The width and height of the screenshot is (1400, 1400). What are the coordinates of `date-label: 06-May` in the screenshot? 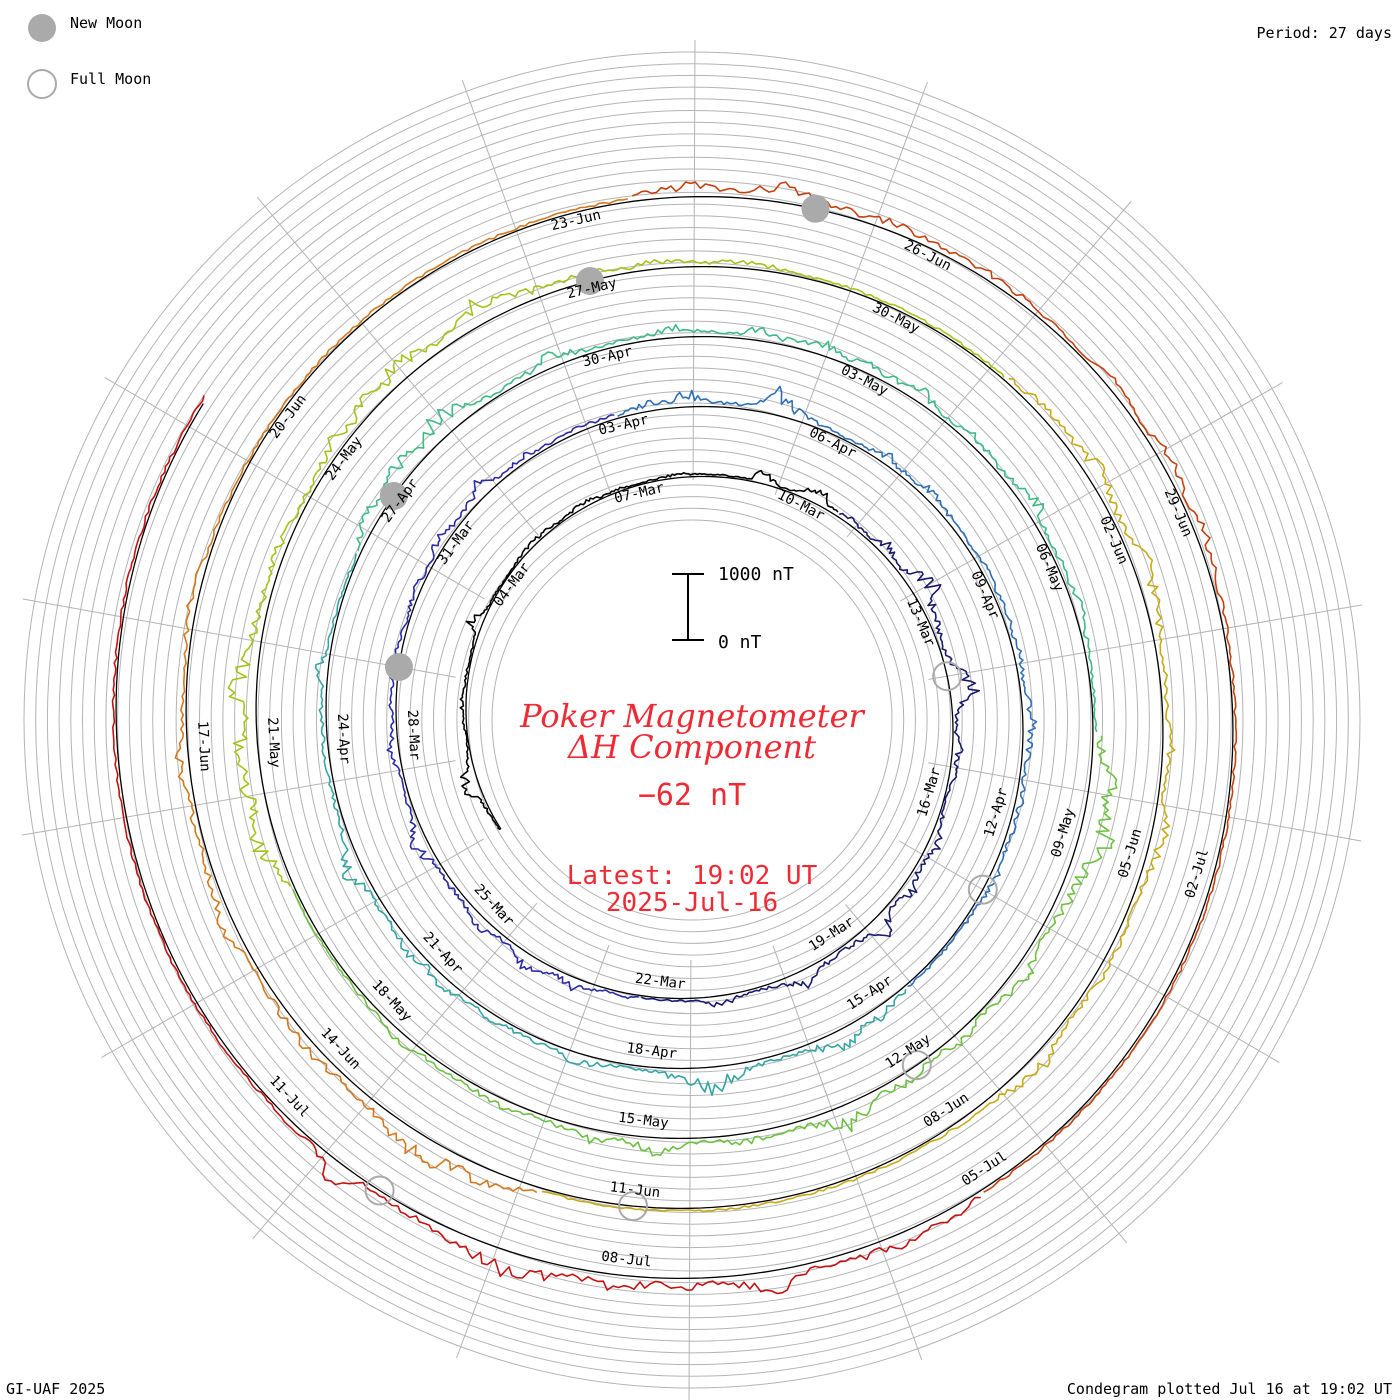 It's located at (1049, 567).